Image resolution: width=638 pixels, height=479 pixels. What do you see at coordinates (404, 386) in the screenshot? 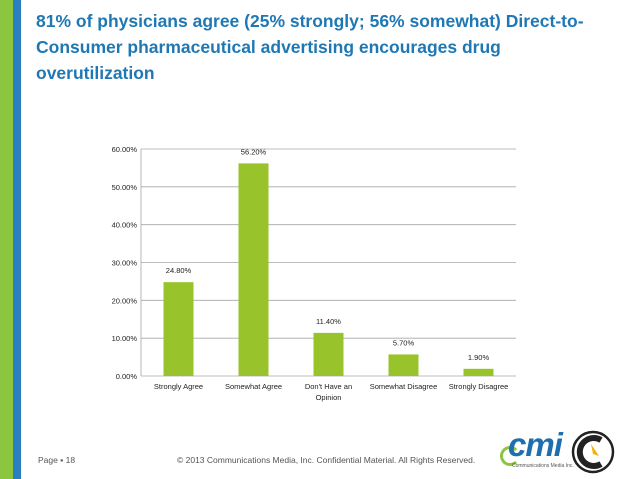
I see `x-tick-label: Somewhat Disagree` at bounding box center [404, 386].